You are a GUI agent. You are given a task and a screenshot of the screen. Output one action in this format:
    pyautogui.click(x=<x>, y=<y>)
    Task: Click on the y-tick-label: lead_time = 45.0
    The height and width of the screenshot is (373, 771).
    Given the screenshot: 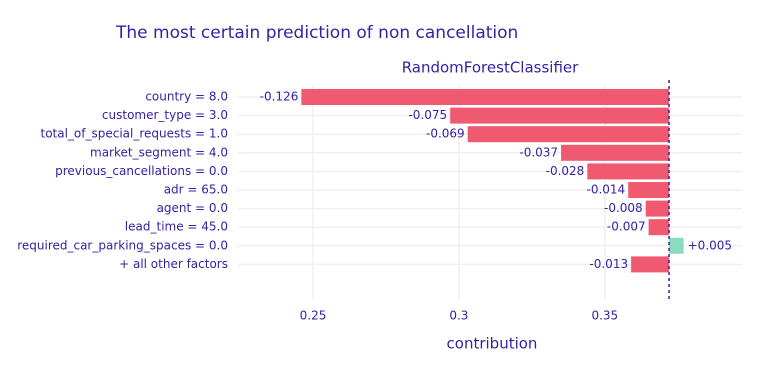 What is the action you would take?
    pyautogui.click(x=176, y=227)
    